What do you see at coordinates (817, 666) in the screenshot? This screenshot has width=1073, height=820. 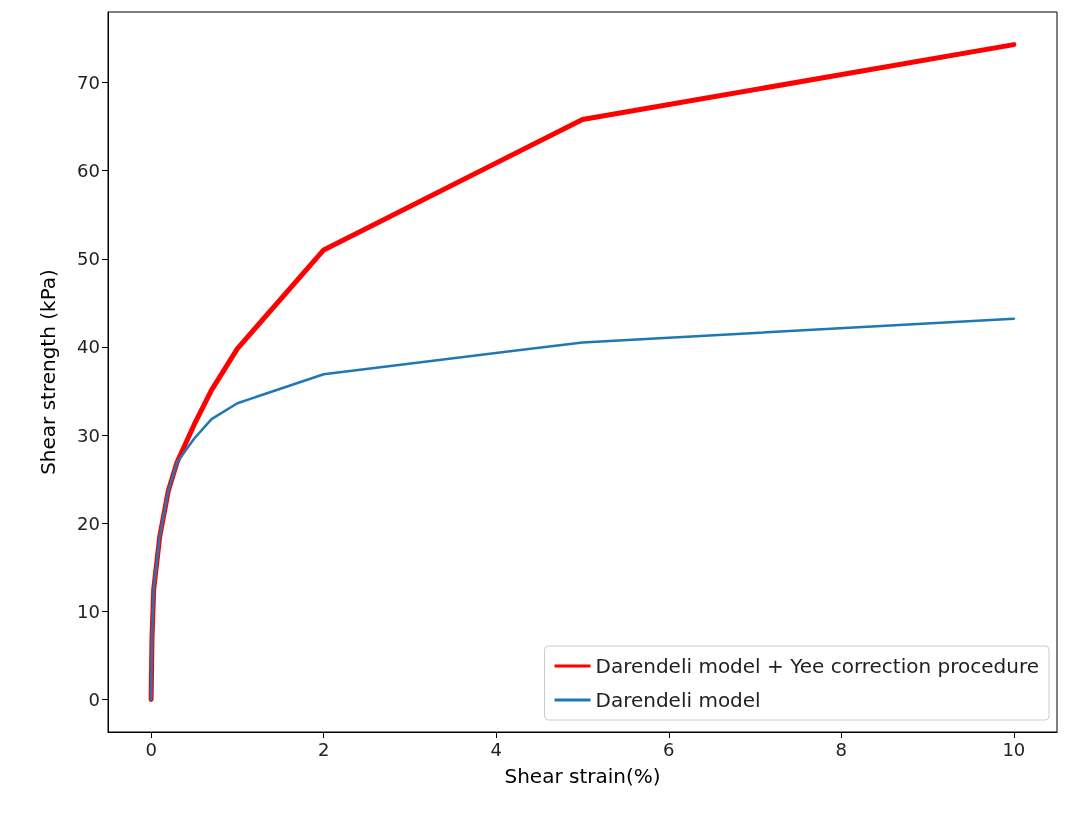 I see `legend-label: Darendeli model + Yee correction procedure` at bounding box center [817, 666].